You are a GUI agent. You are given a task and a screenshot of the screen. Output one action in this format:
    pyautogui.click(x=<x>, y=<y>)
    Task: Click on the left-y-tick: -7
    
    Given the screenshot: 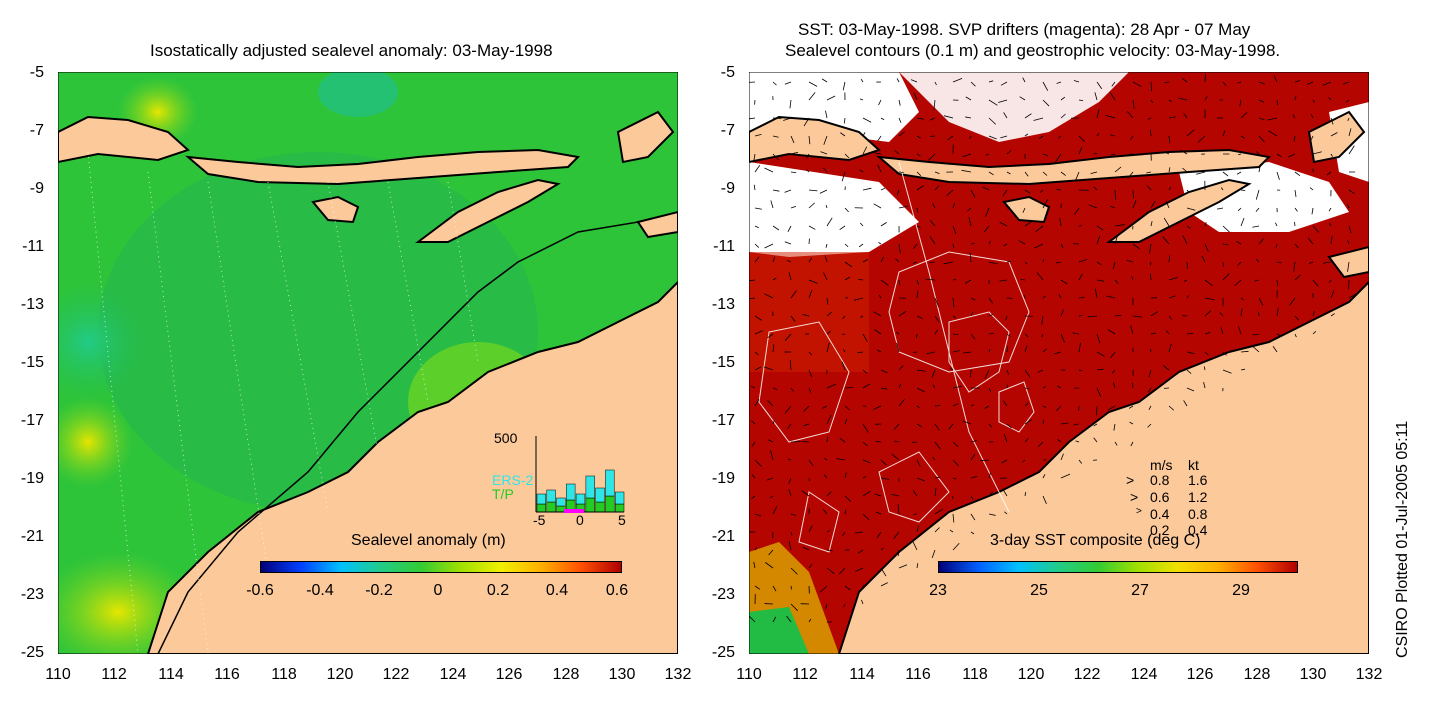 What is the action you would take?
    pyautogui.click(x=36, y=130)
    